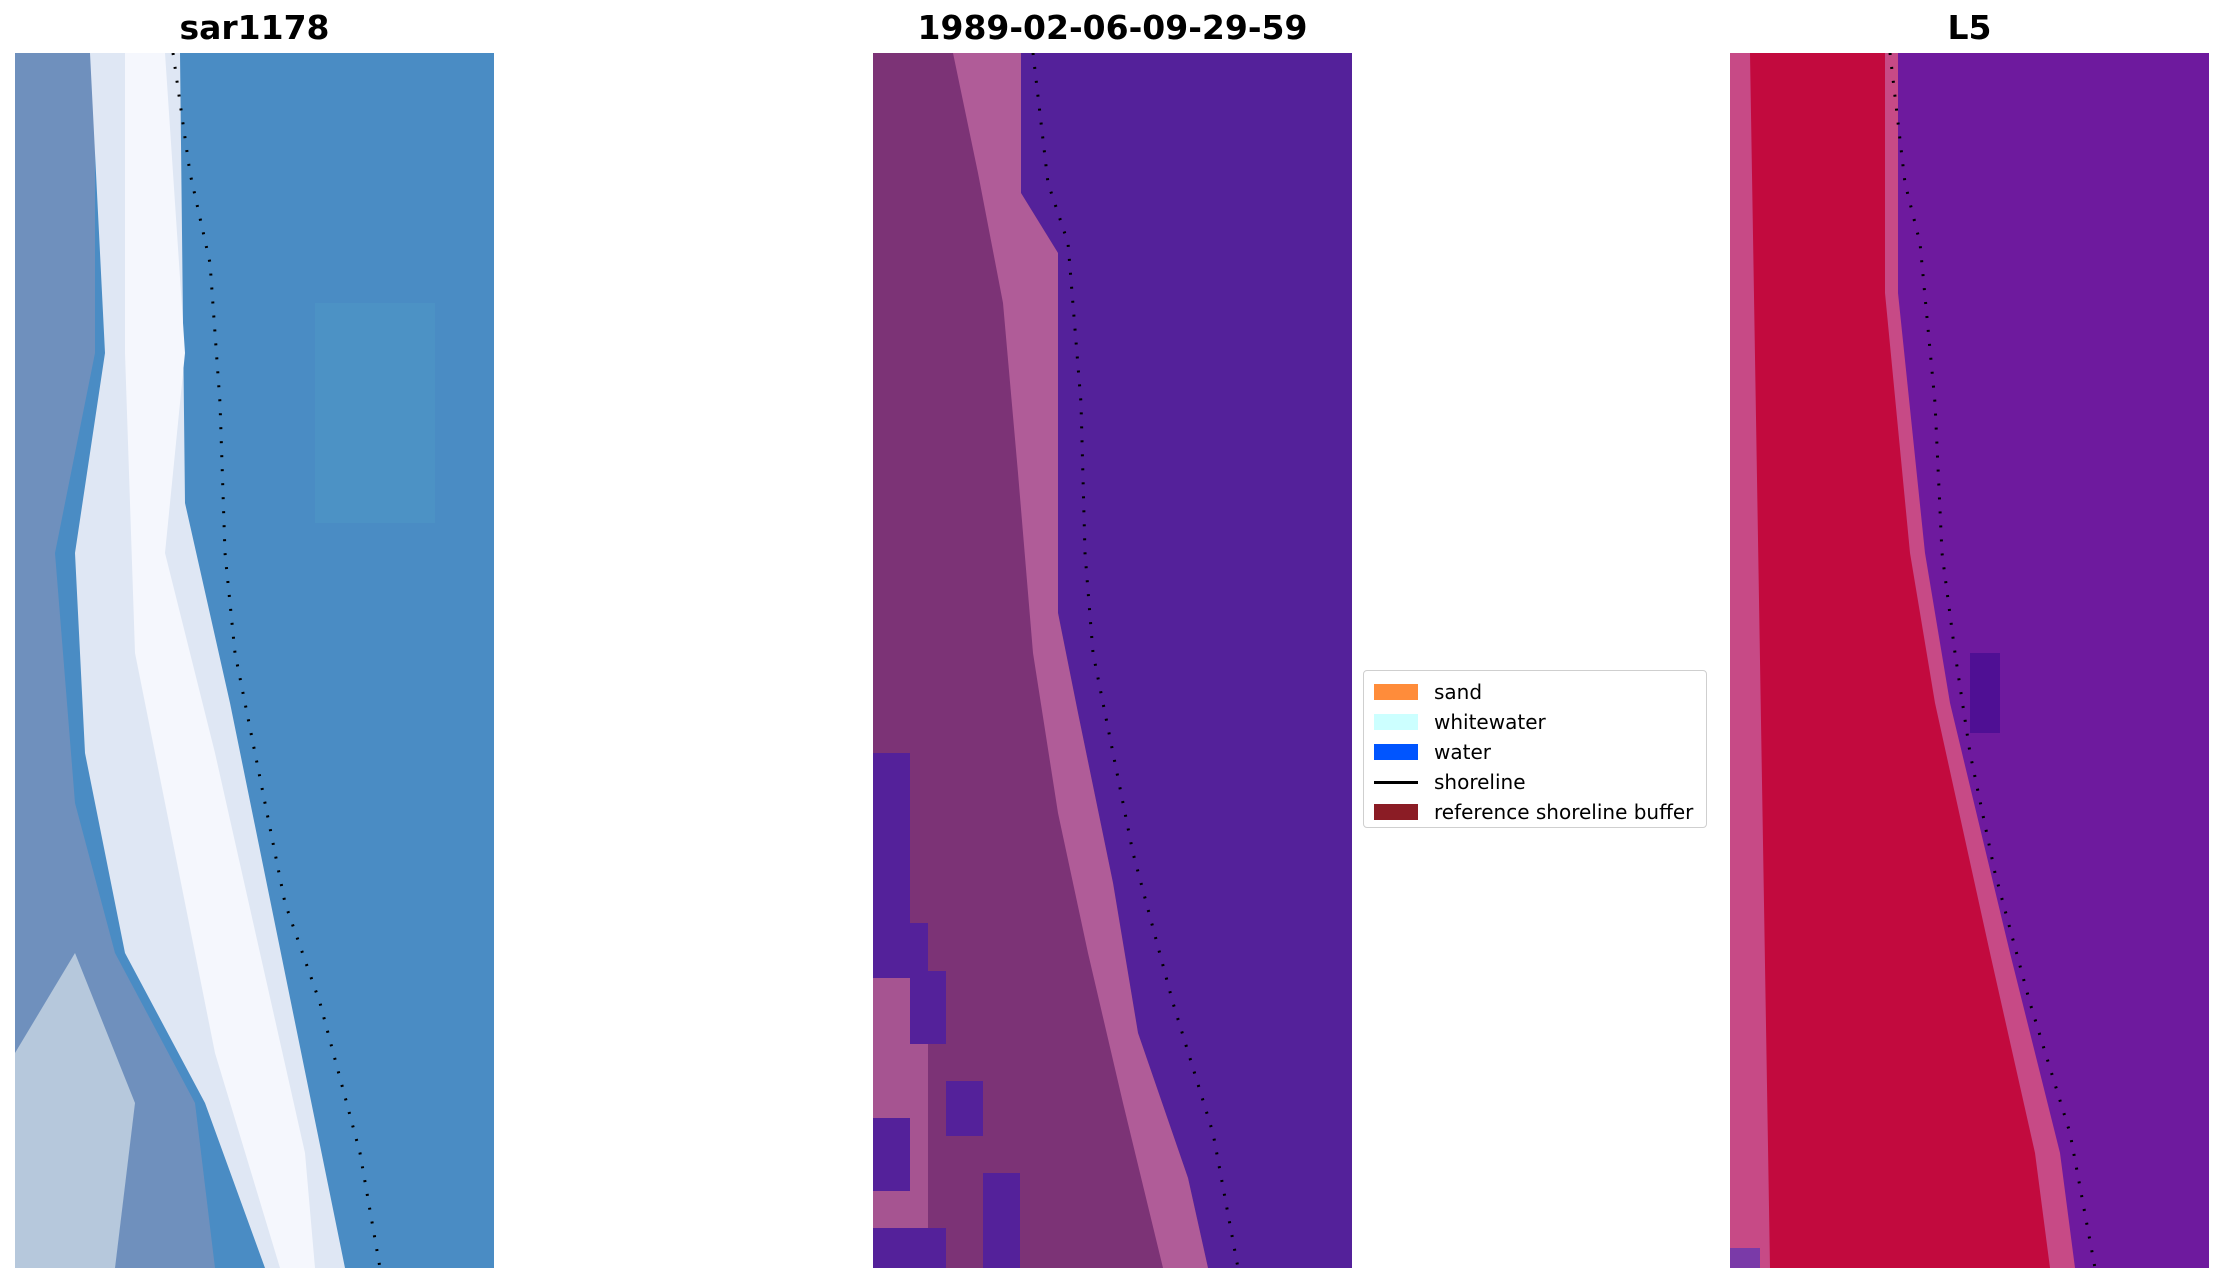 Image resolution: width=2223 pixels, height=1283 pixels. Describe the element at coordinates (254, 27) in the screenshot. I see `panel-title-1: sar1178` at that location.